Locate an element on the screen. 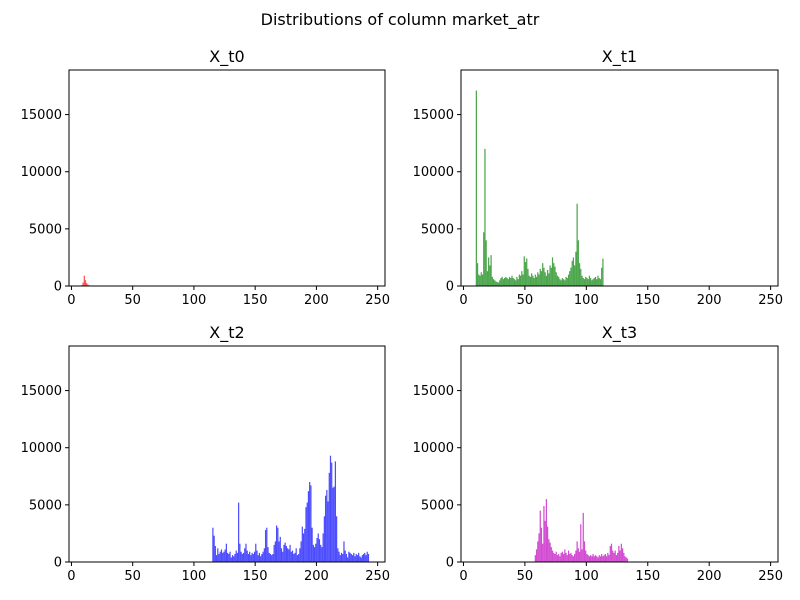 This screenshot has height=600, width=800. y-tick-label: 0 is located at coordinates (450, 563).